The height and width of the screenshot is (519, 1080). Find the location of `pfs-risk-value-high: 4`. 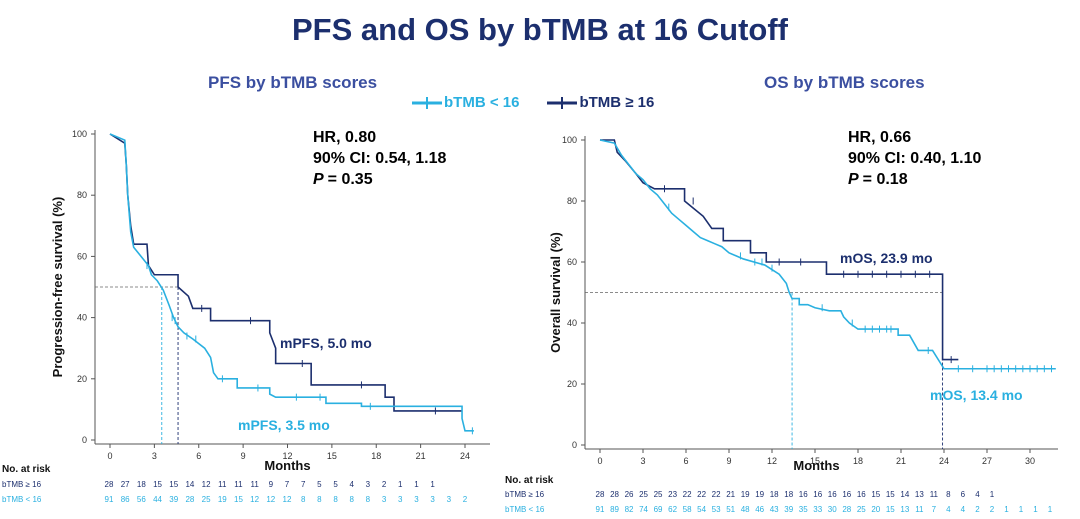

pfs-risk-value-high: 4 is located at coordinates (352, 484).